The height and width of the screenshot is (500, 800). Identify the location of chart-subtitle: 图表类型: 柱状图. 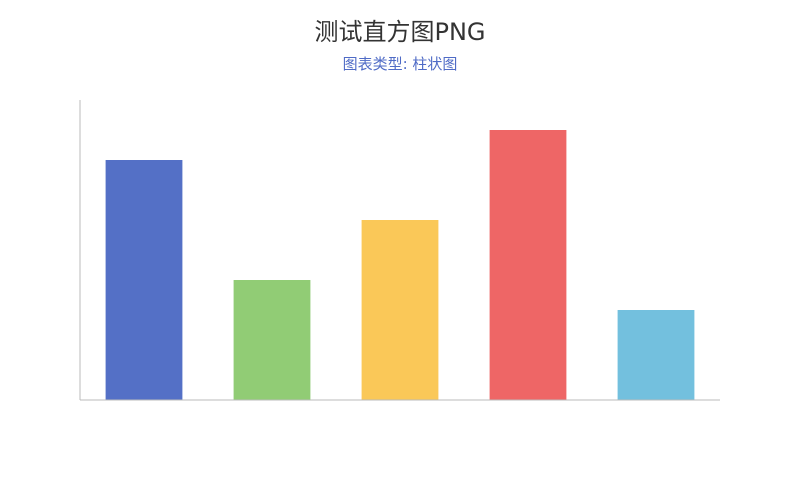
(400, 64).